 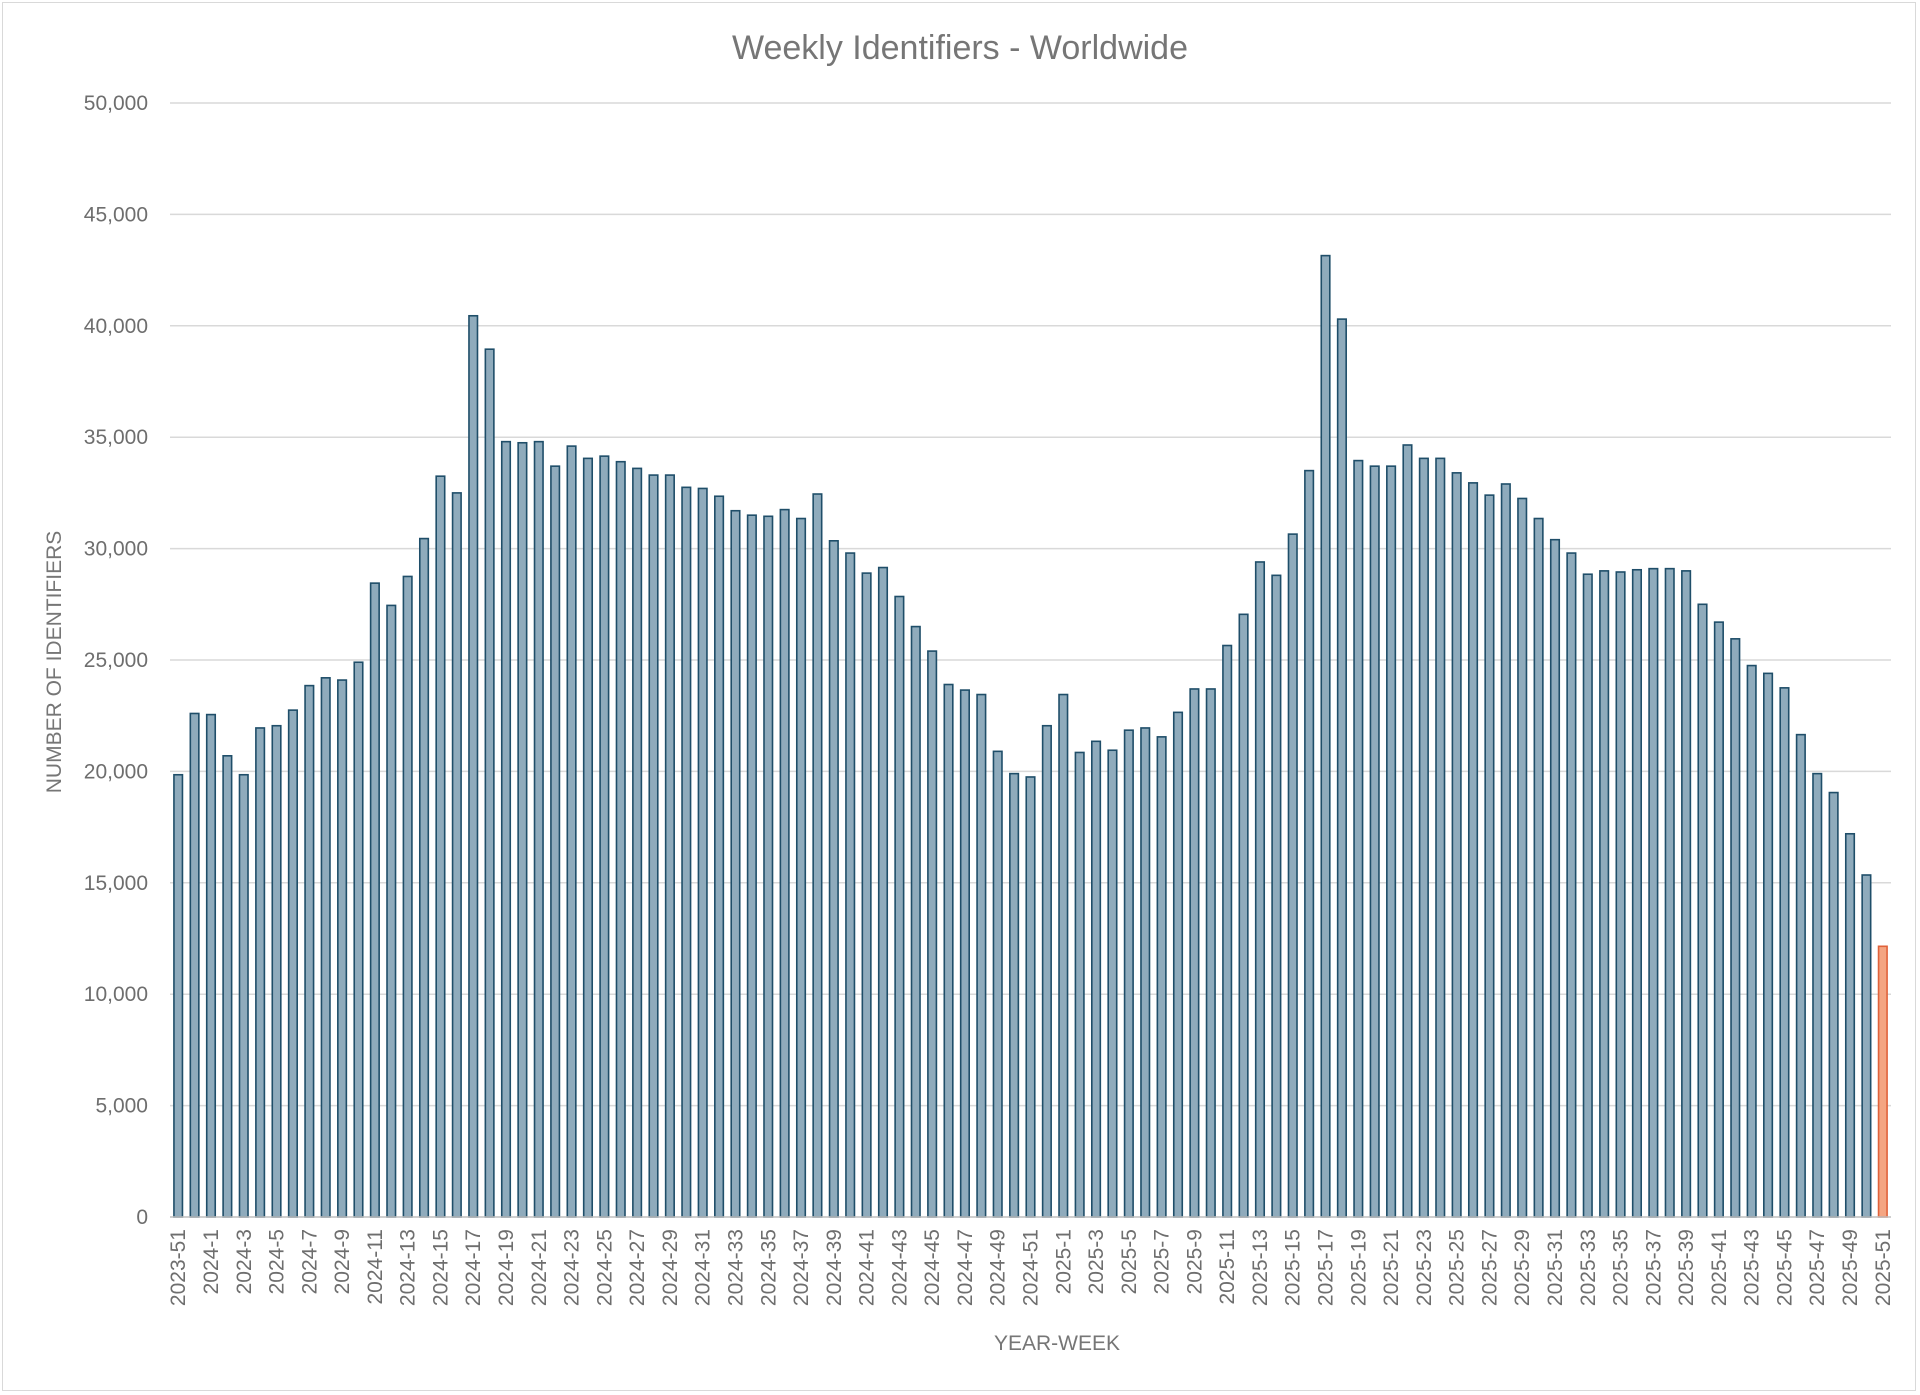 What do you see at coordinates (116, 437) in the screenshot?
I see `y-tick-label: 35,000` at bounding box center [116, 437].